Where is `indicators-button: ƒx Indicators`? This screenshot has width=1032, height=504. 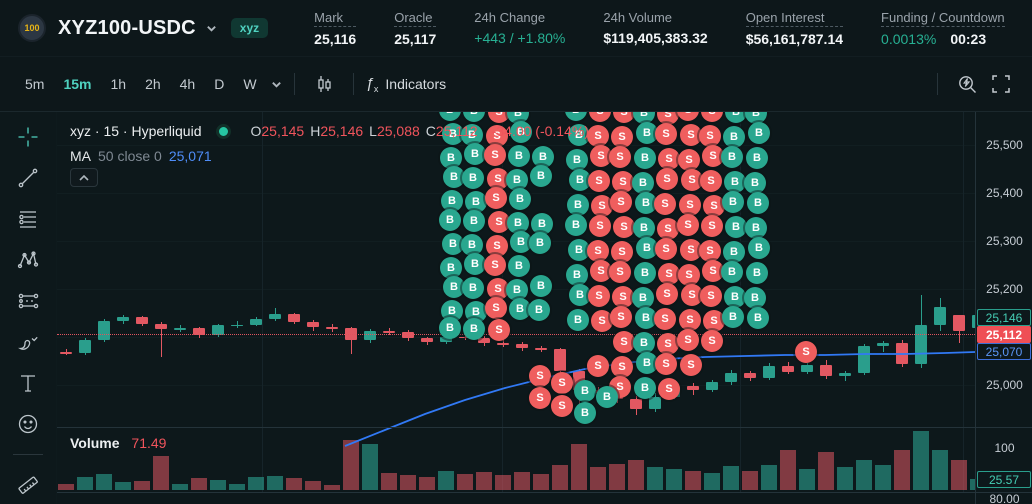
indicators-button: ƒx Indicators is located at coordinates (406, 84).